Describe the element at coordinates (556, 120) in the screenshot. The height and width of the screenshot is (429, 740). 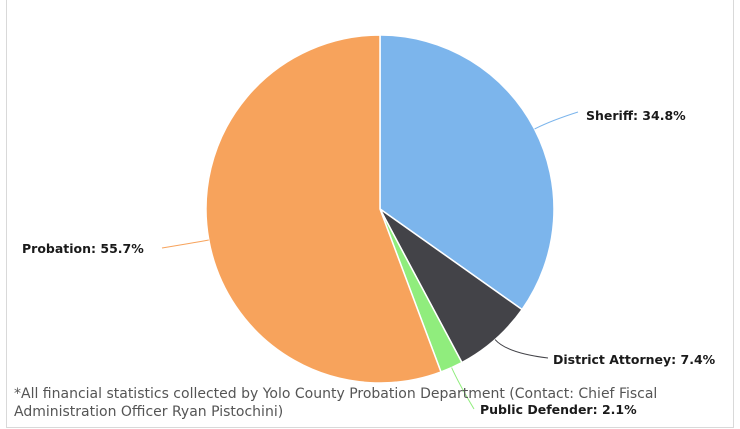
I see `connector-sheriff` at that location.